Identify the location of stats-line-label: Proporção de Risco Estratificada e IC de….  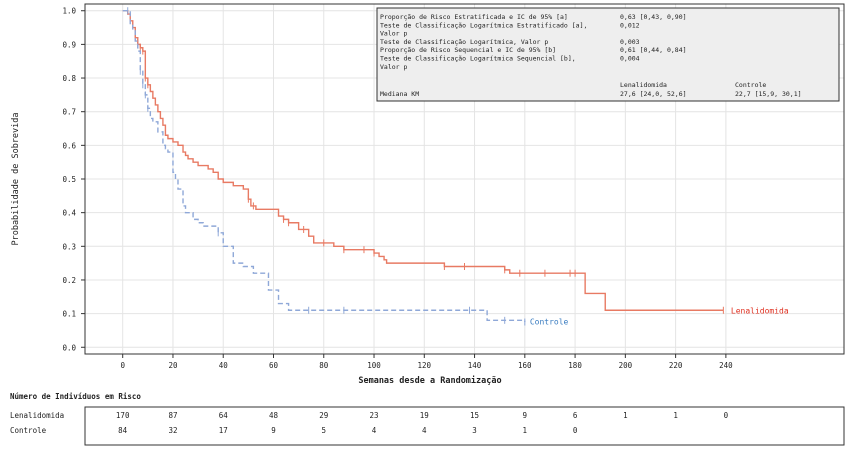
(474, 17).